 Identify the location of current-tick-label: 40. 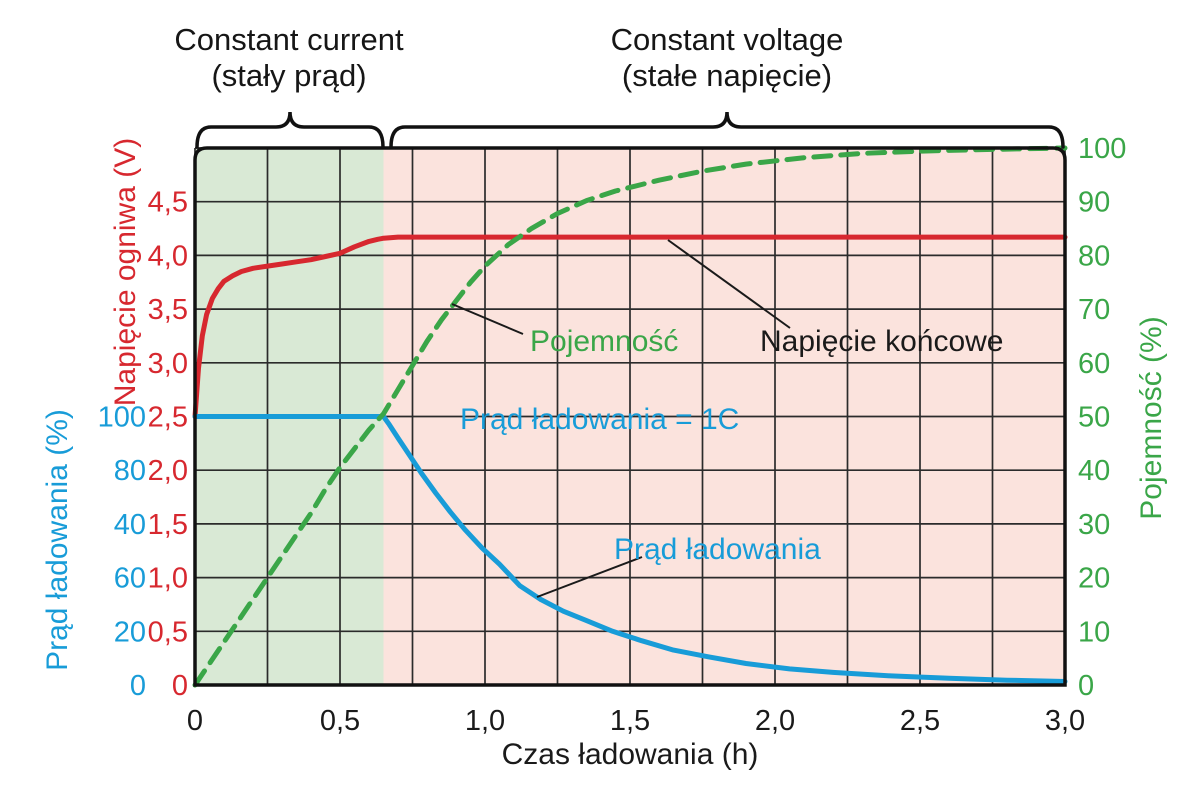
(130, 525).